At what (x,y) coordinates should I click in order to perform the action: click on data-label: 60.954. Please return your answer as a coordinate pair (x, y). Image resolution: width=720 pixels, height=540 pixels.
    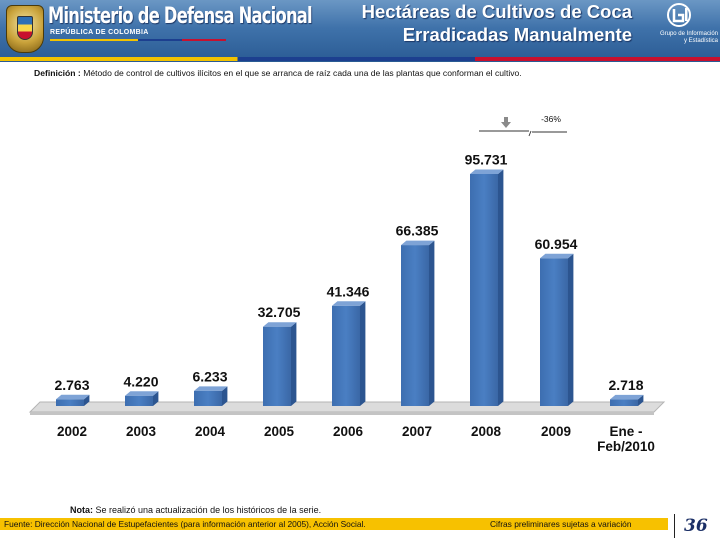
    Looking at the image, I should click on (556, 244).